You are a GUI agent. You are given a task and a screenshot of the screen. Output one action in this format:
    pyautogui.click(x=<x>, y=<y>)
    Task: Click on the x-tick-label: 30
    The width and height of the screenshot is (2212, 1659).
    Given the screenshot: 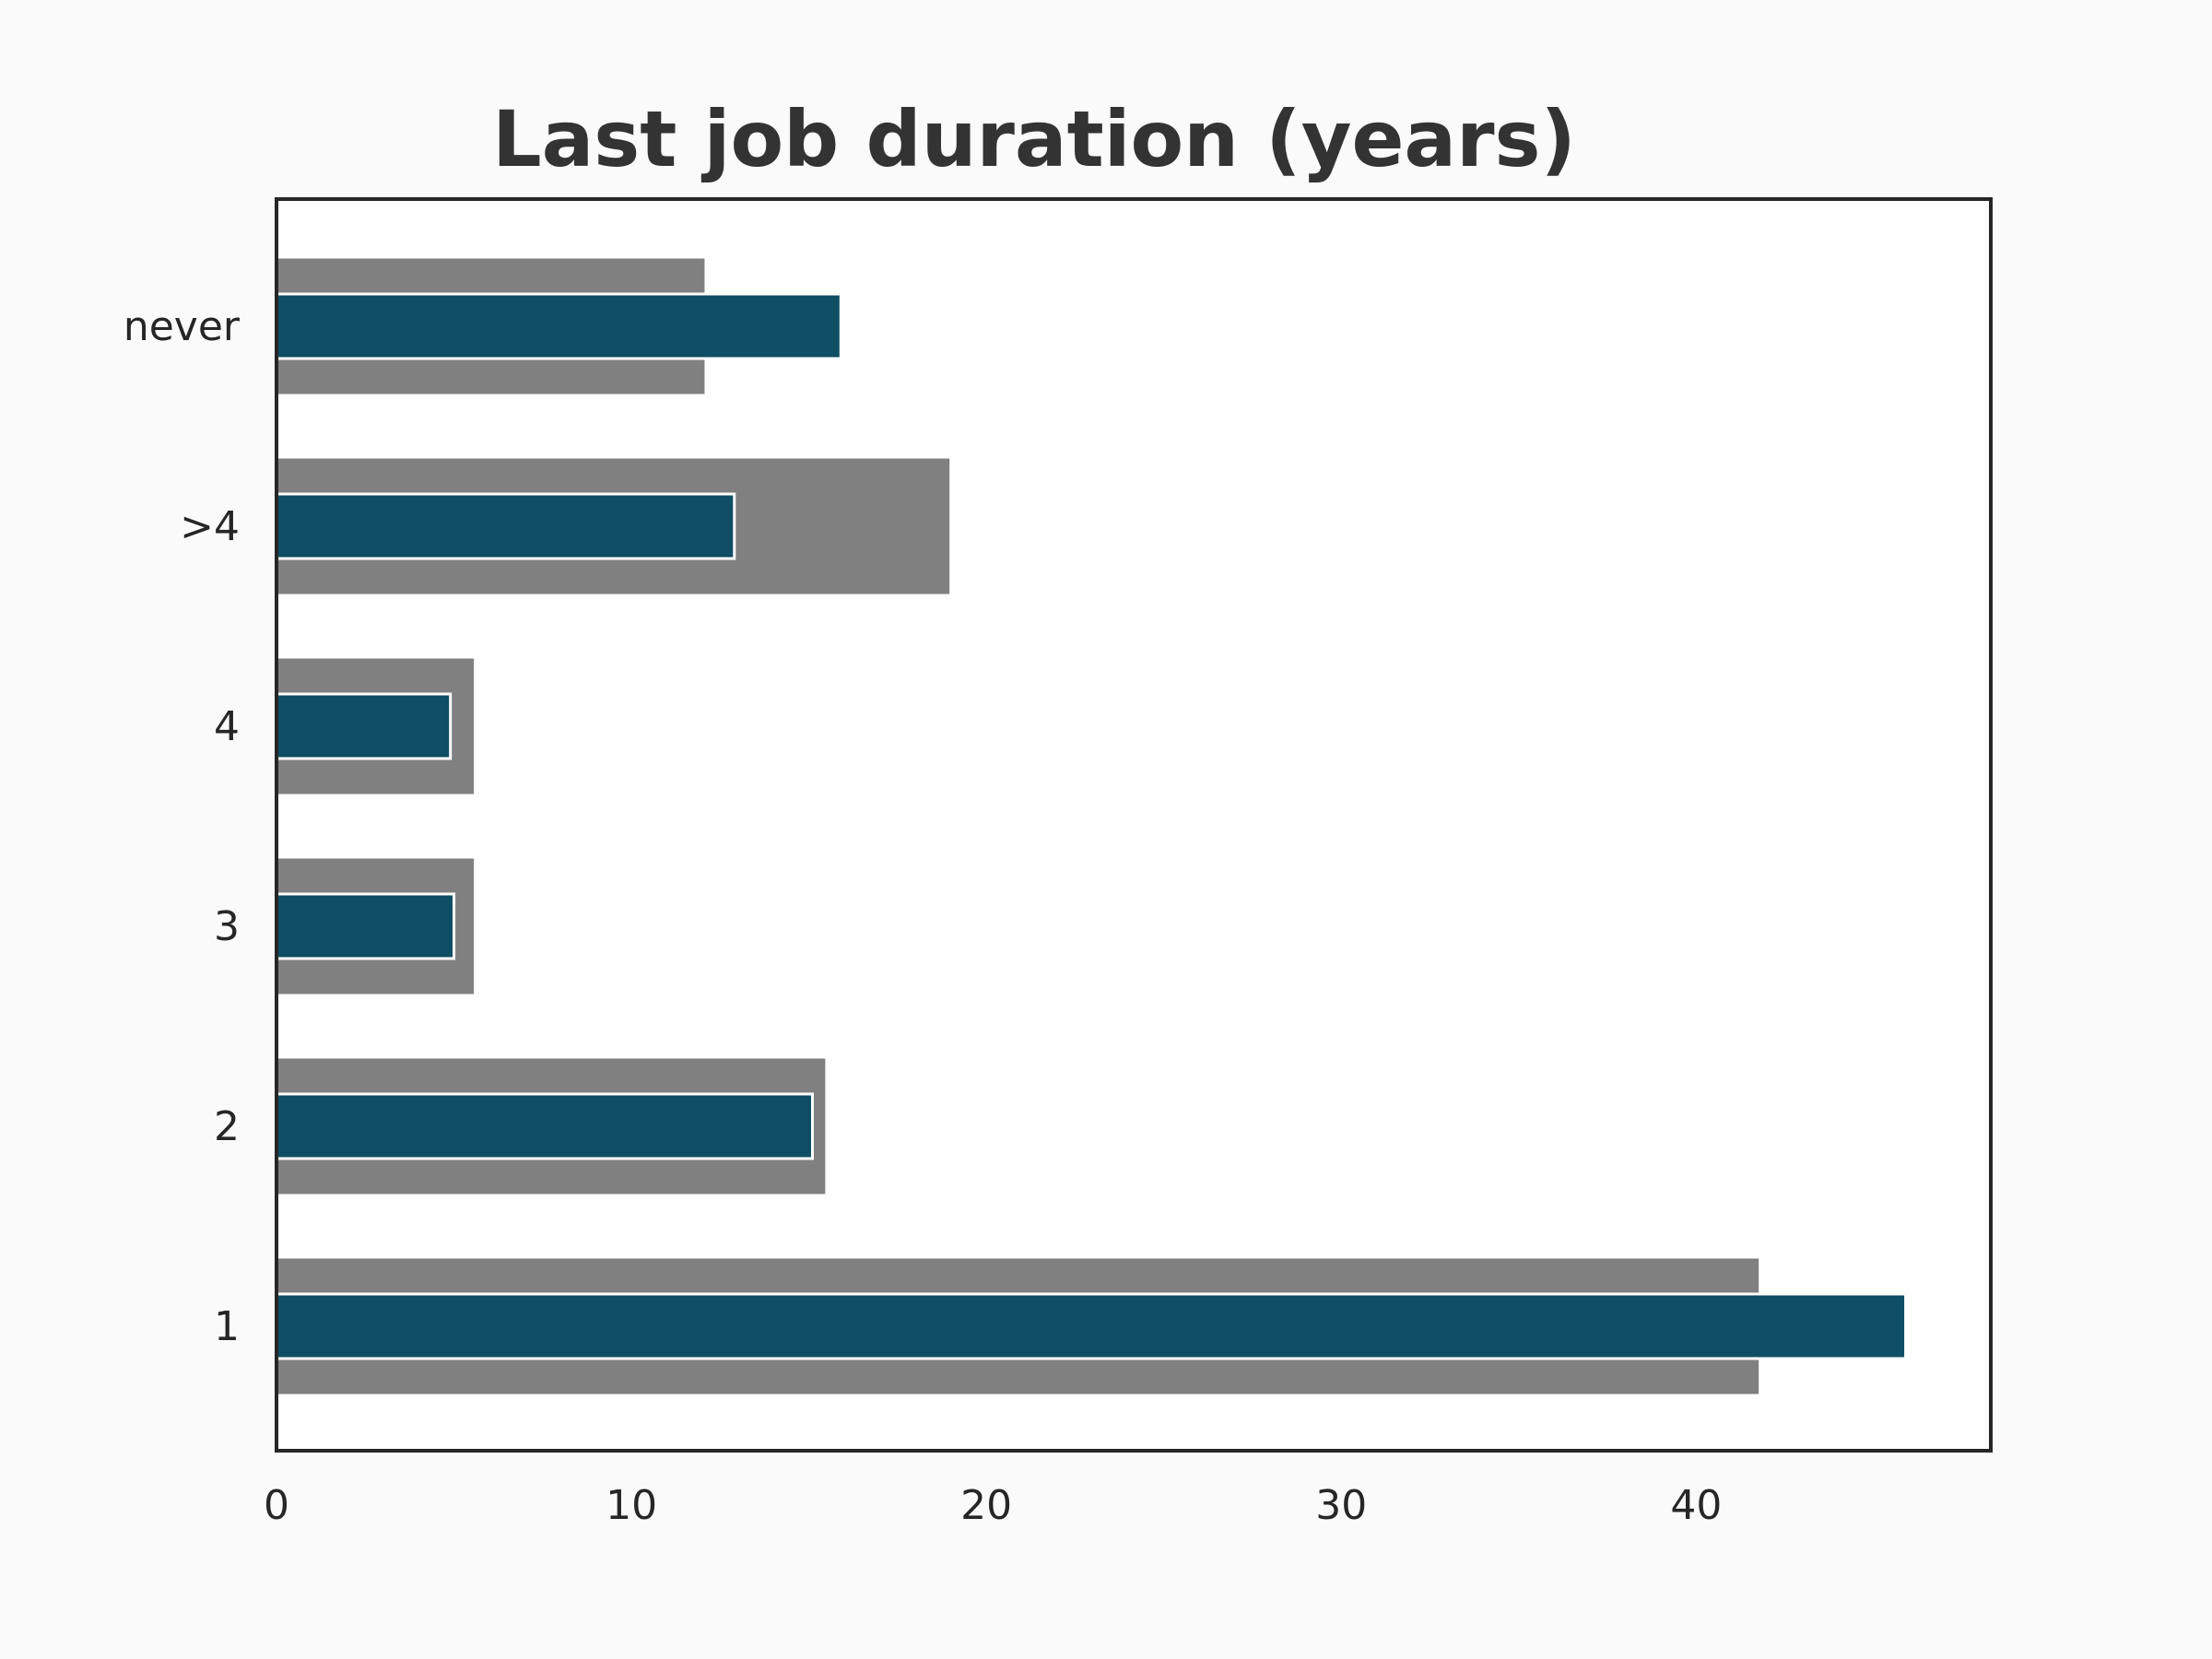 What is the action you would take?
    pyautogui.click(x=1341, y=1505)
    